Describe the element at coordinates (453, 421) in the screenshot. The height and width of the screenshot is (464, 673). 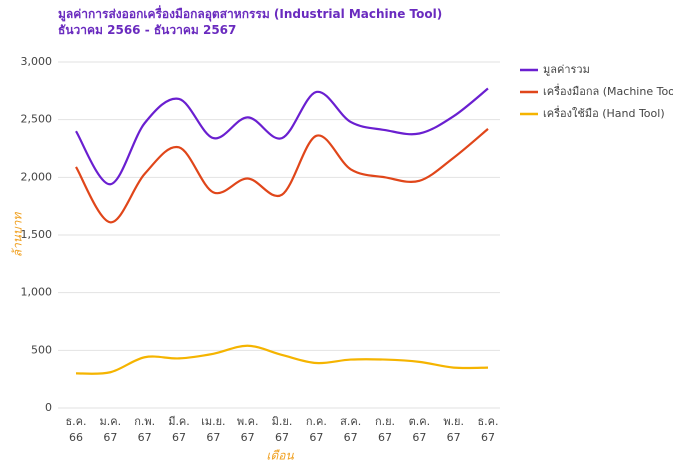
I see `x-tick-label: พ.ย.` at that location.